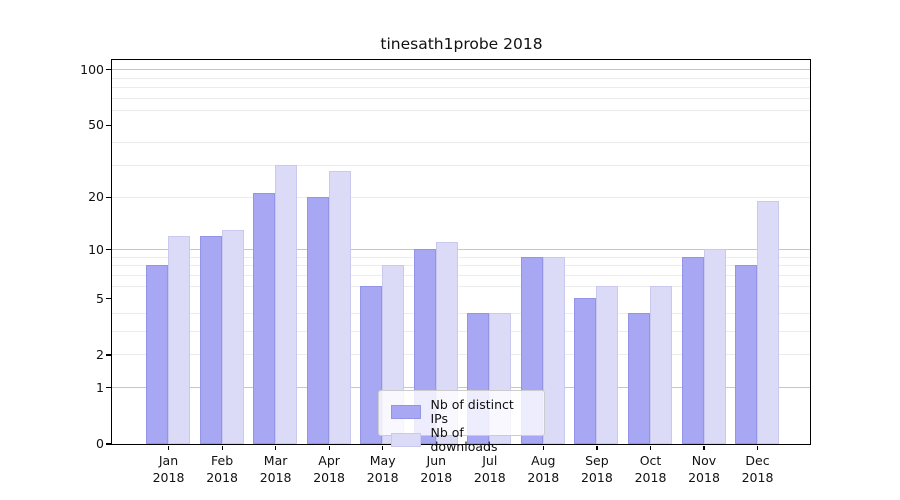 The image size is (900, 500). What do you see at coordinates (210, 339) in the screenshot?
I see `bar-distinct-ips-feb` at bounding box center [210, 339].